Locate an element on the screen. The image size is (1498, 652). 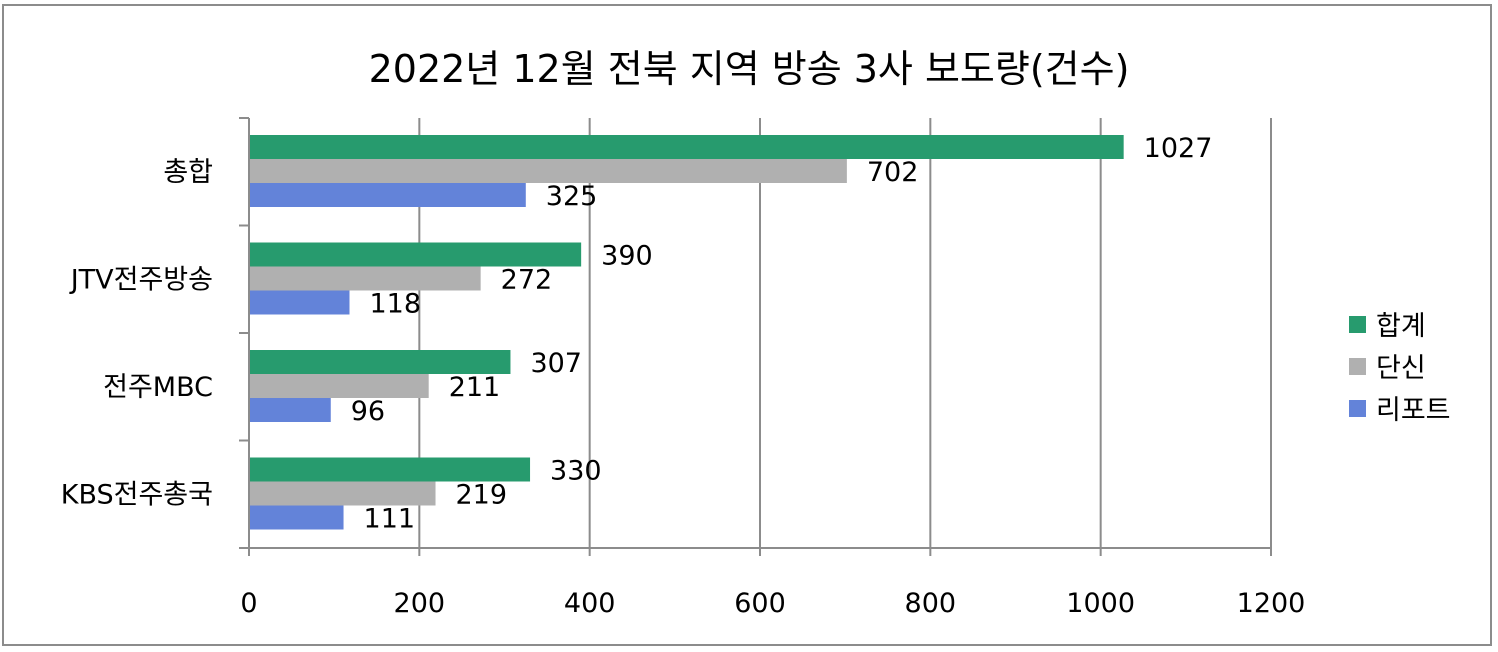
tick-label: 400 is located at coordinates (590, 603).